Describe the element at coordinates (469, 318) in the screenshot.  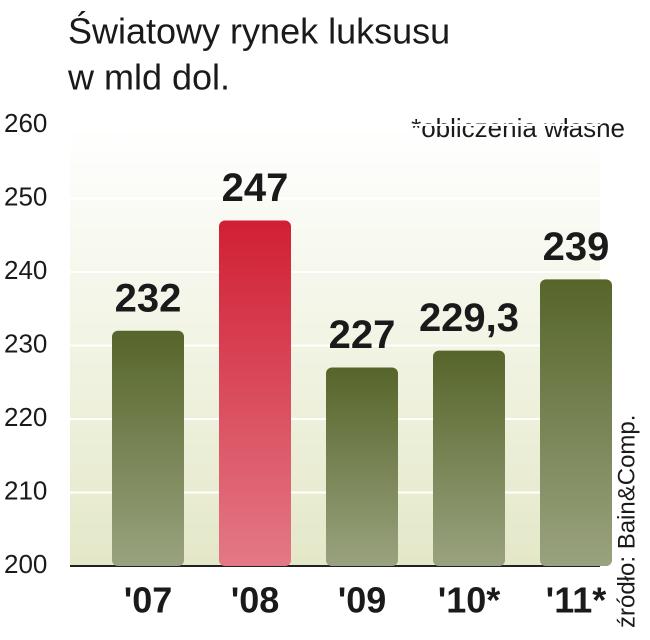
I see `value-label: 229,3` at that location.